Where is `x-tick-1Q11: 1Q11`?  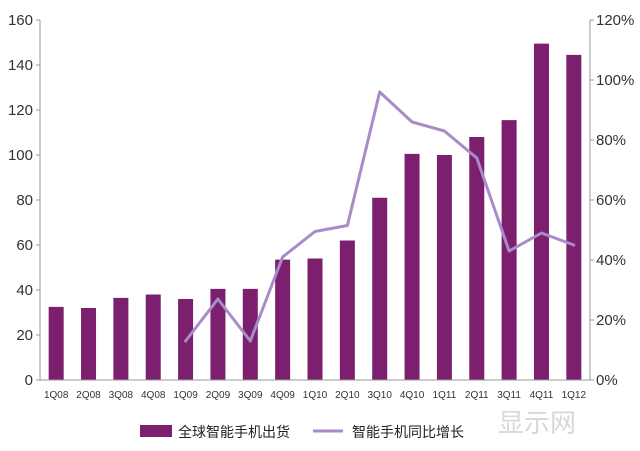 x-tick-1Q11: 1Q11 is located at coordinates (445, 395).